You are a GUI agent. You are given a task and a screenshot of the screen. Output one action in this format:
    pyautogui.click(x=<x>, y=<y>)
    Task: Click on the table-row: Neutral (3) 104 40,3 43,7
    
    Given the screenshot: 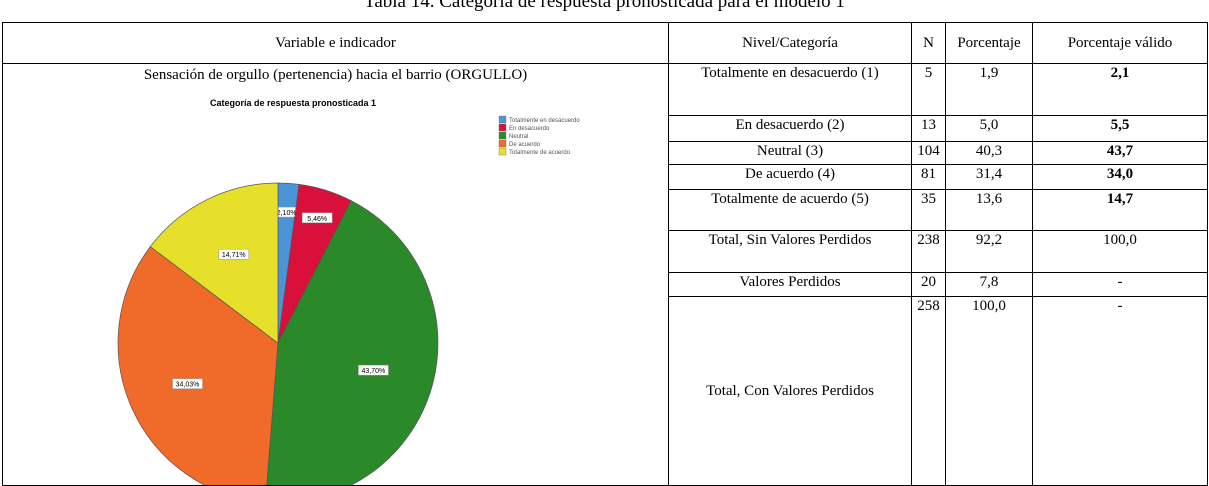 What is the action you would take?
    pyautogui.click(x=605, y=153)
    